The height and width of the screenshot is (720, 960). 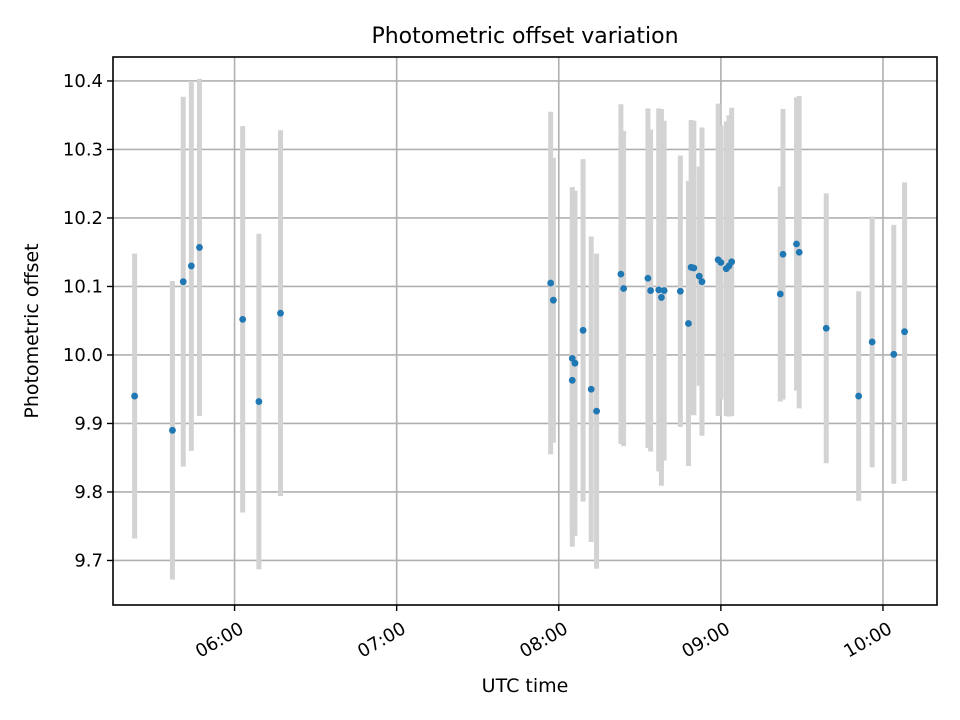 What do you see at coordinates (32, 330) in the screenshot?
I see `y-axis-label: Photometric offset` at bounding box center [32, 330].